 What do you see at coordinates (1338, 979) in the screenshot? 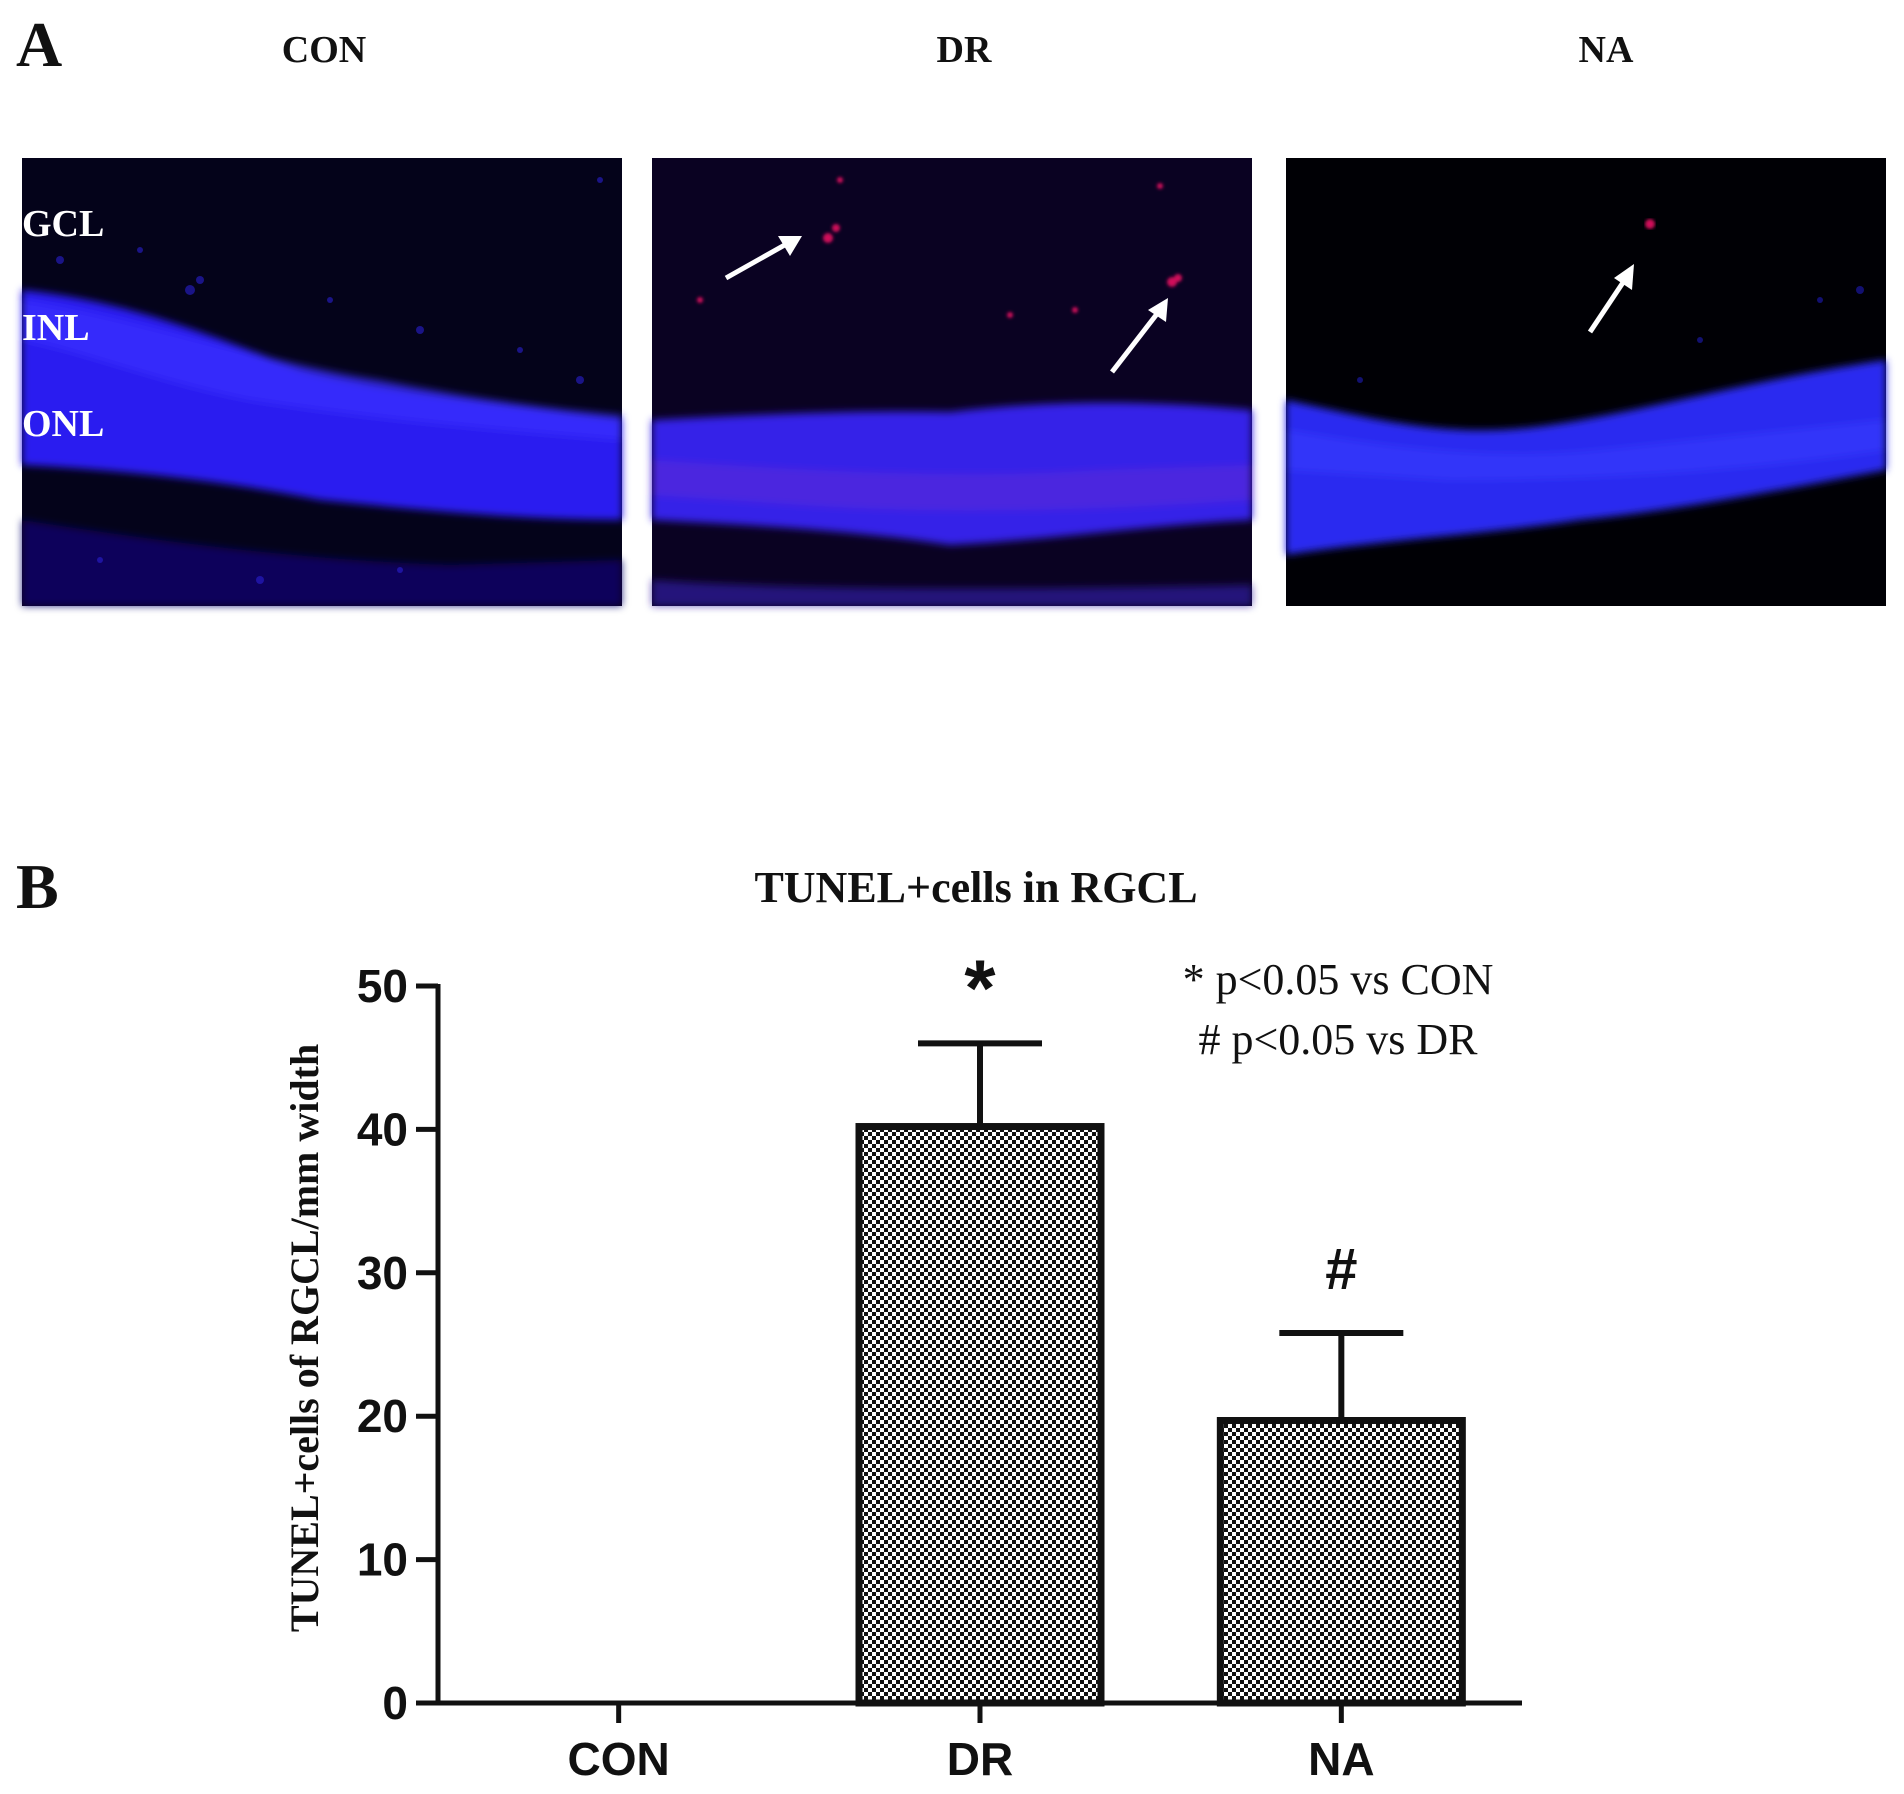
I see `annotation-line-1: * p<0.05 vs CON` at bounding box center [1338, 979].